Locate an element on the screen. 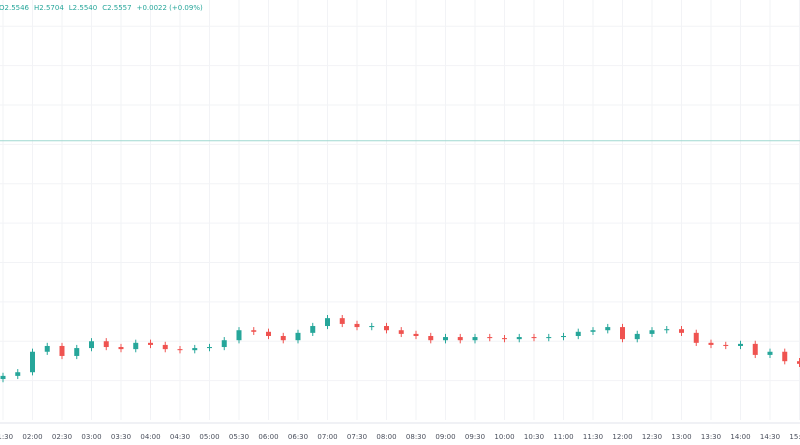 Image resolution: width=800 pixels, height=445 pixels. x-tick-label: 01:30 is located at coordinates (6, 437).